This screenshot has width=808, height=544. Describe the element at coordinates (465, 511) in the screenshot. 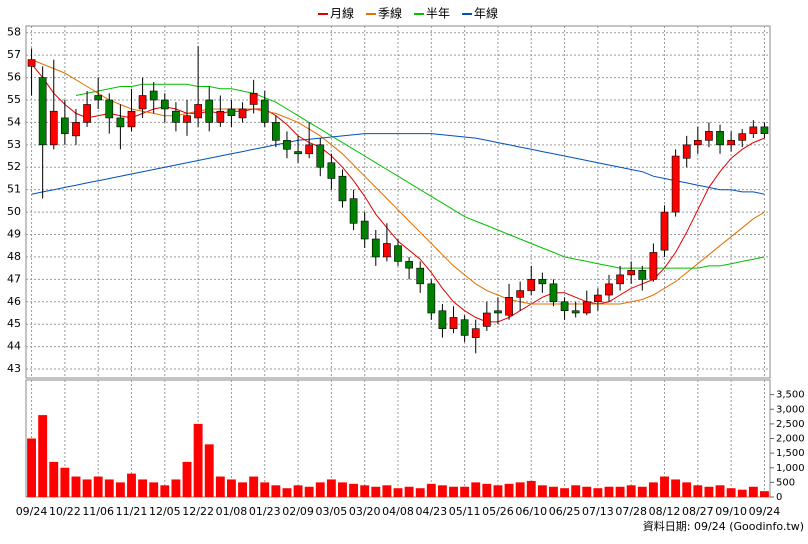

I see `x-tick-label: 05/11` at that location.